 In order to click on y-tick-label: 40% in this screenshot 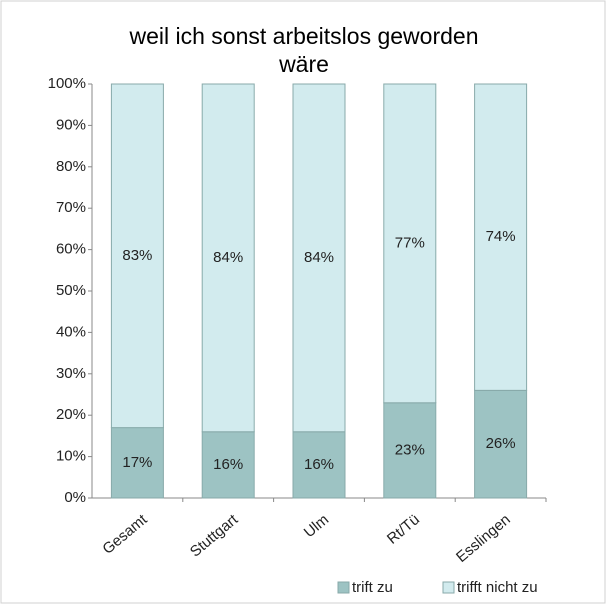, I will do `click(71, 331)`.